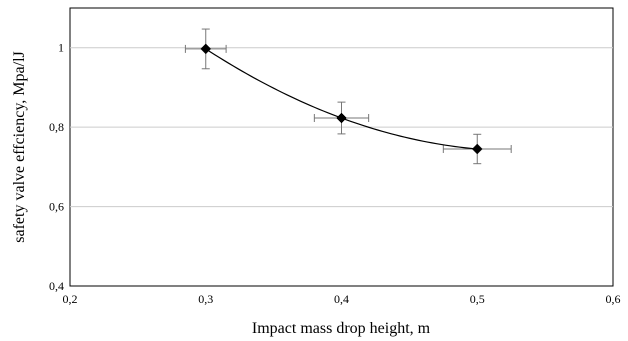  What do you see at coordinates (341, 328) in the screenshot?
I see `x-axis-title: Impact mass drop height, m` at bounding box center [341, 328].